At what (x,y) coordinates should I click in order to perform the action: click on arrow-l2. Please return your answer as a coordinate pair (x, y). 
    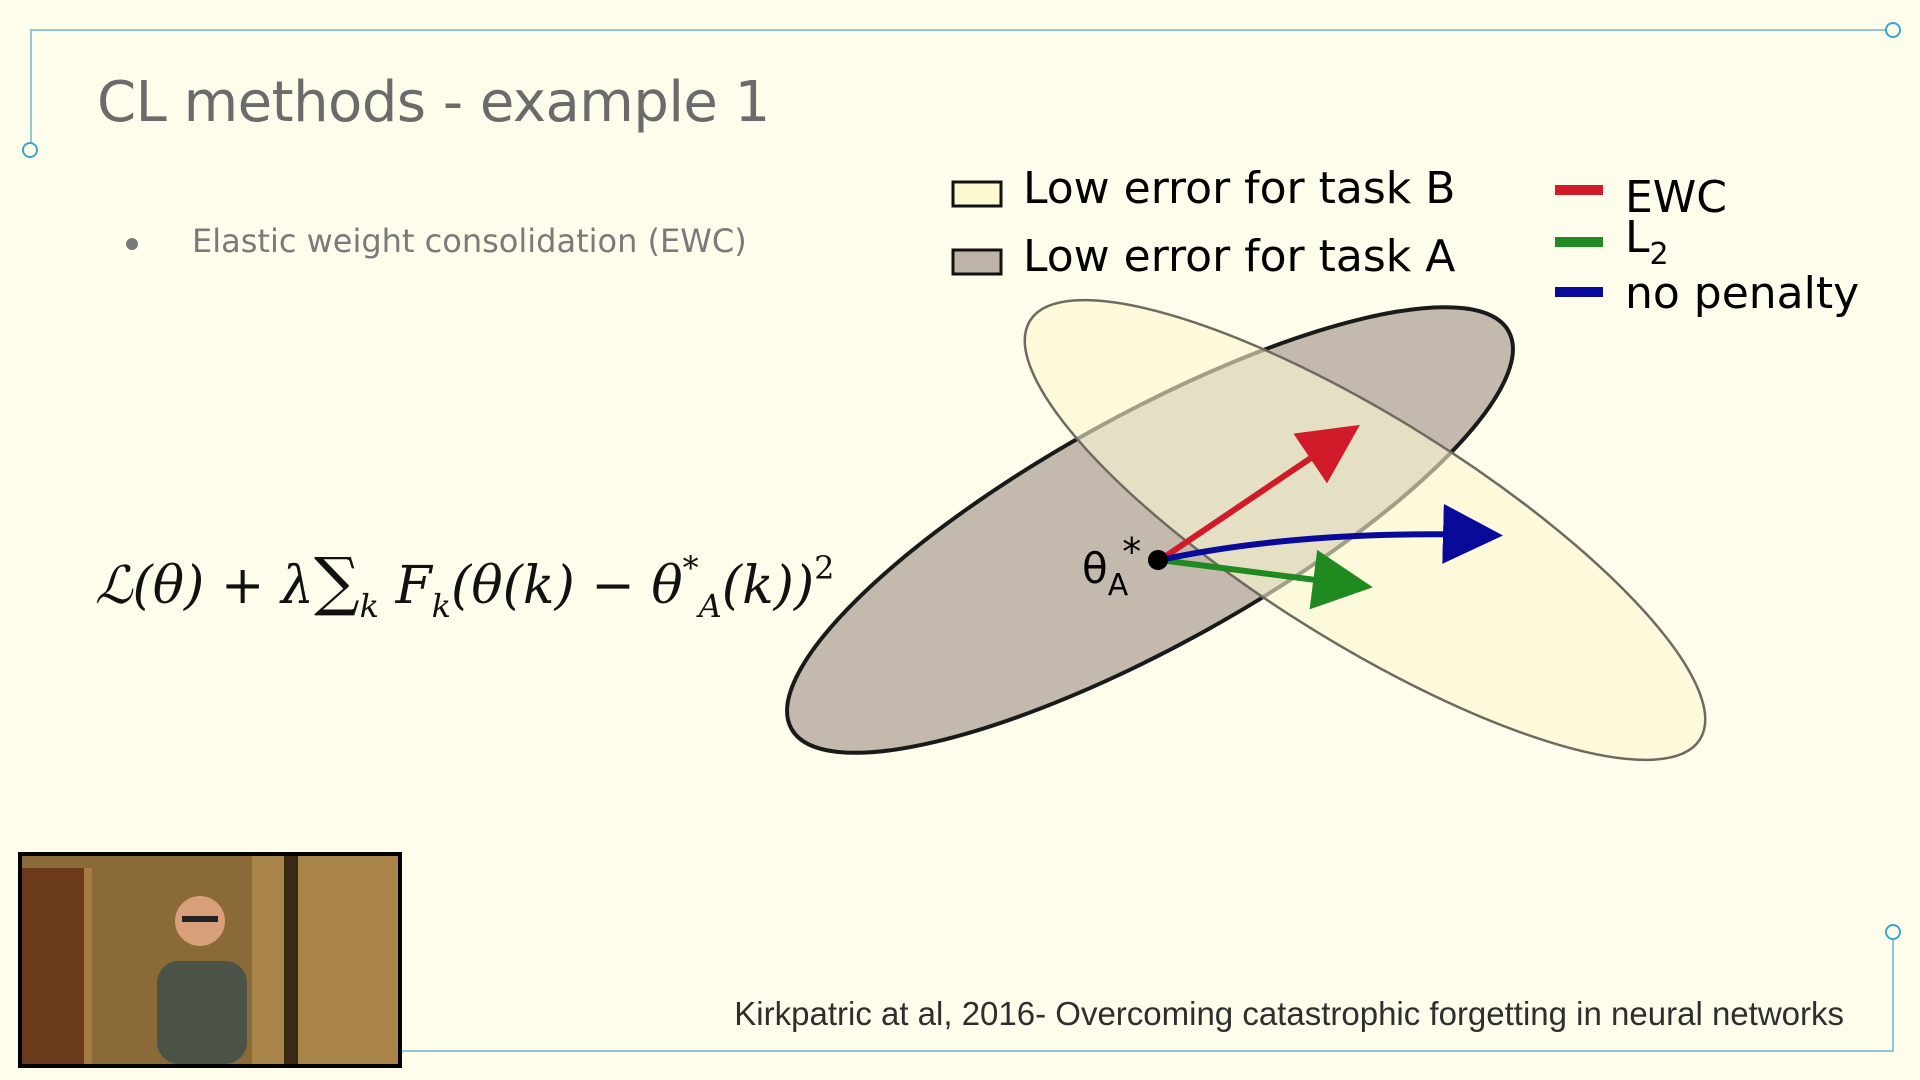
    Looking at the image, I should click on (1266, 579).